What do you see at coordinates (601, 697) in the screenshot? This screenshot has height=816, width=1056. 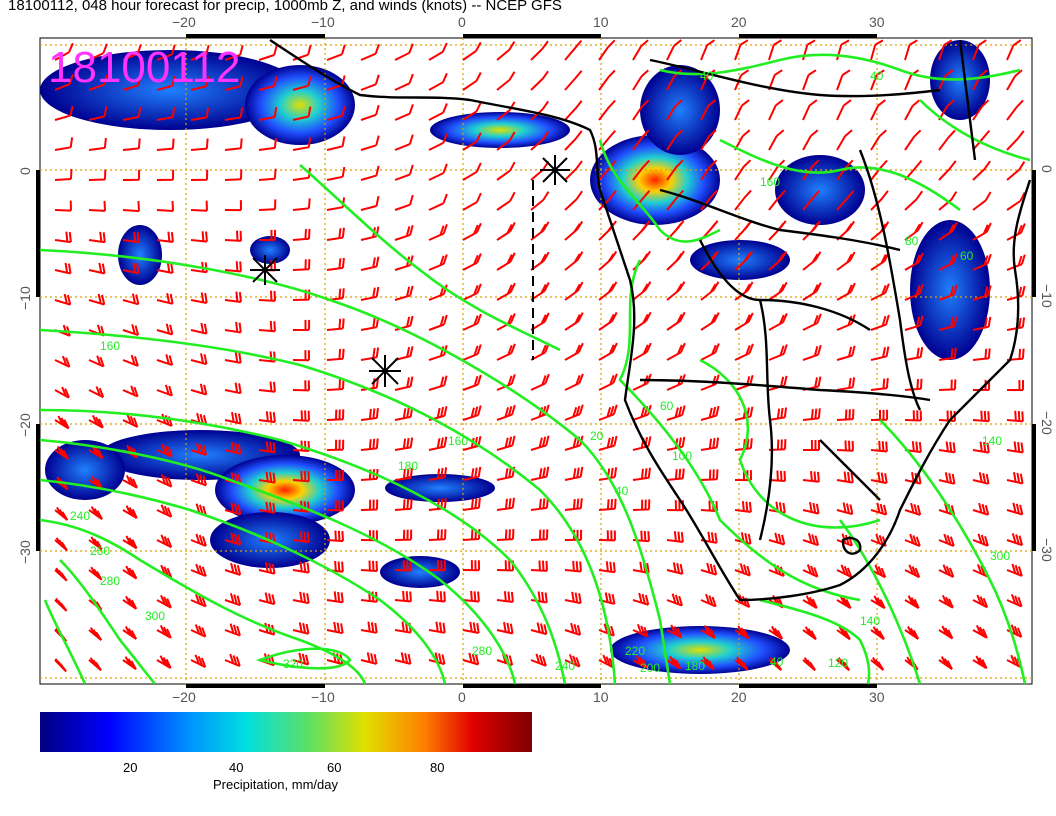 I see `lon-tick-label: 10` at bounding box center [601, 697].